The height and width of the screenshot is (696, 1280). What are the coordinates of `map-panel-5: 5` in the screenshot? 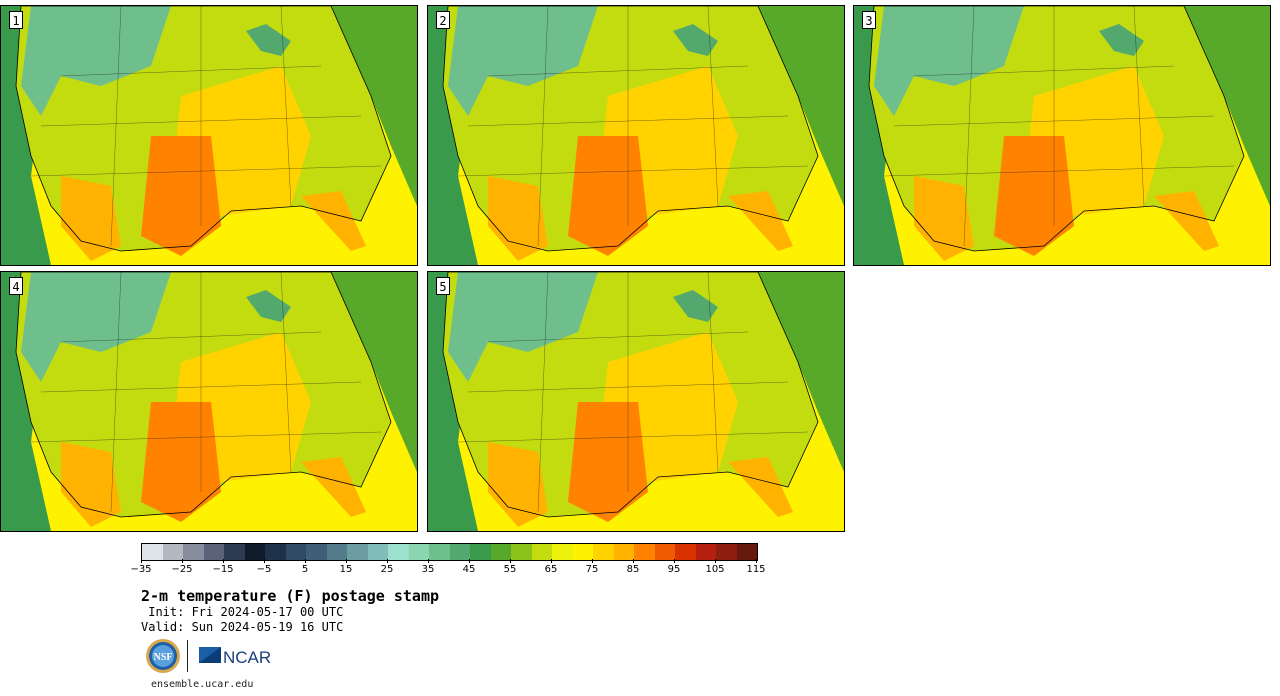 It's located at (636, 401).